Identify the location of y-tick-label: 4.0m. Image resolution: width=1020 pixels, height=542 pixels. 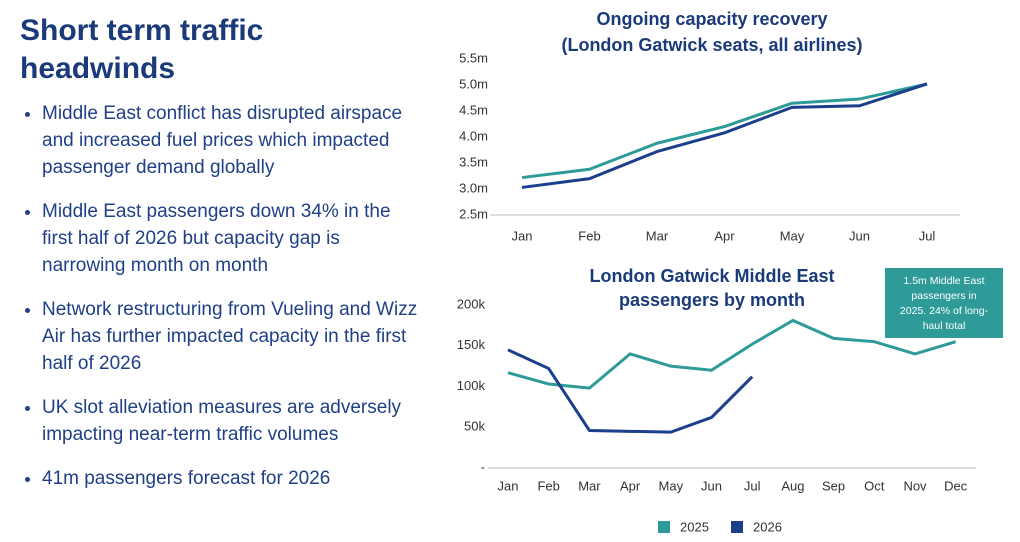
(473, 135).